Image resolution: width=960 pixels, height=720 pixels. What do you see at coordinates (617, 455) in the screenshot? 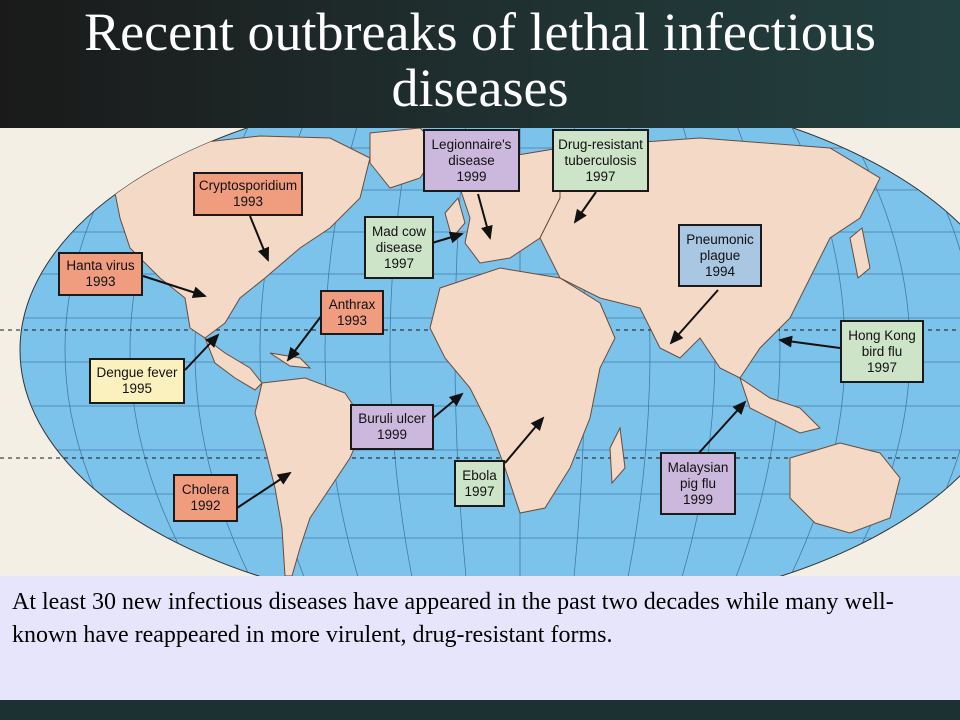
I see `madagascar` at bounding box center [617, 455].